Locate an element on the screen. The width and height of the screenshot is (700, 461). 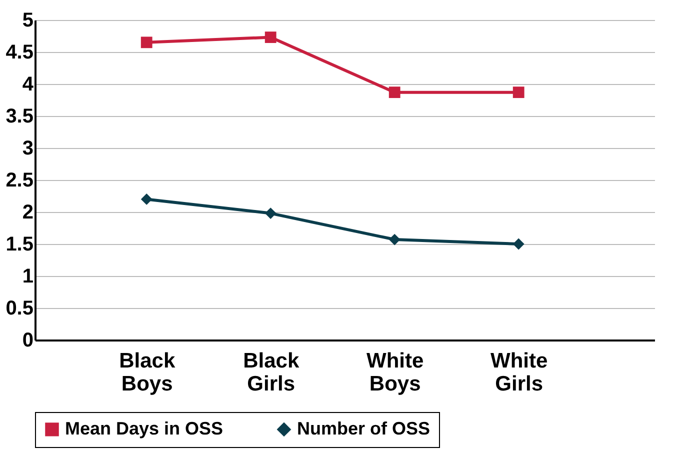
x-tick-label: White Boys is located at coordinates (395, 373).